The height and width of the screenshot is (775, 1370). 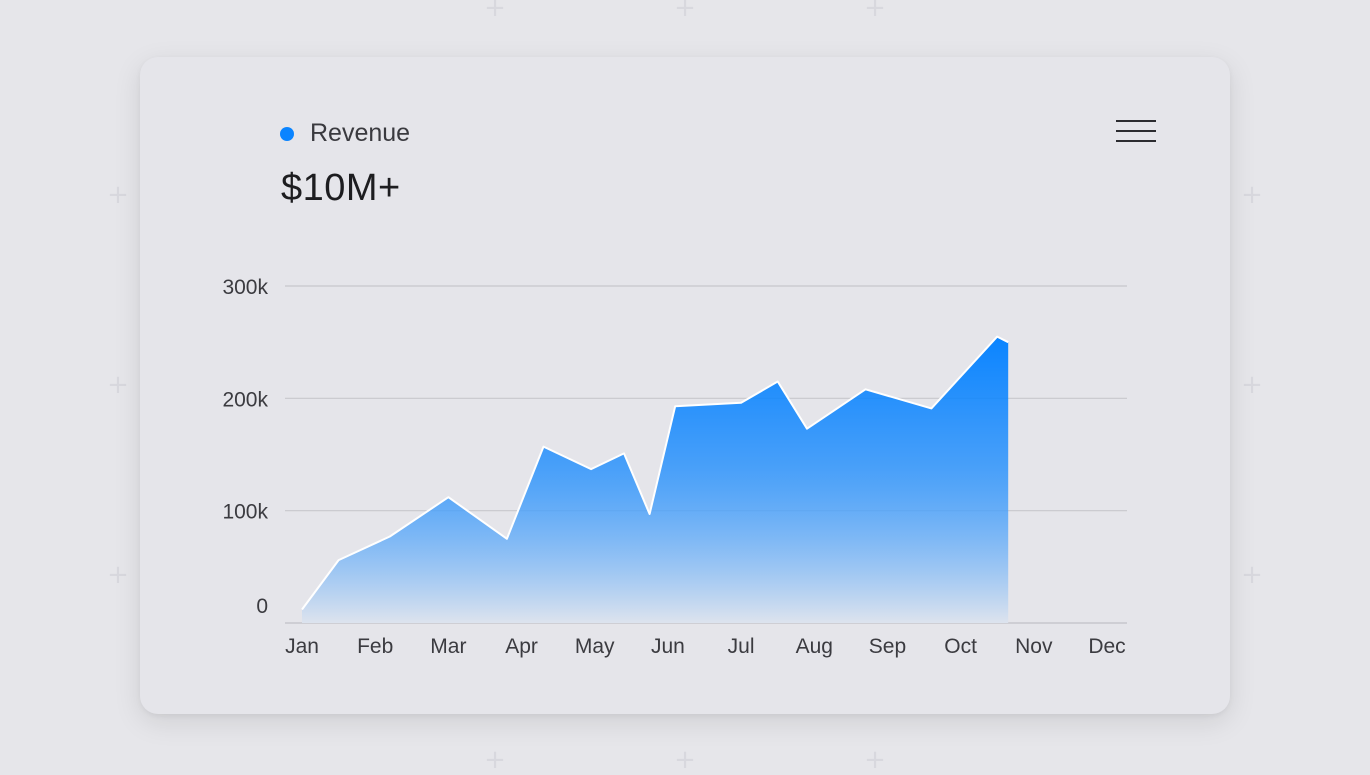 What do you see at coordinates (262, 606) in the screenshot?
I see `y-tick-label: 0` at bounding box center [262, 606].